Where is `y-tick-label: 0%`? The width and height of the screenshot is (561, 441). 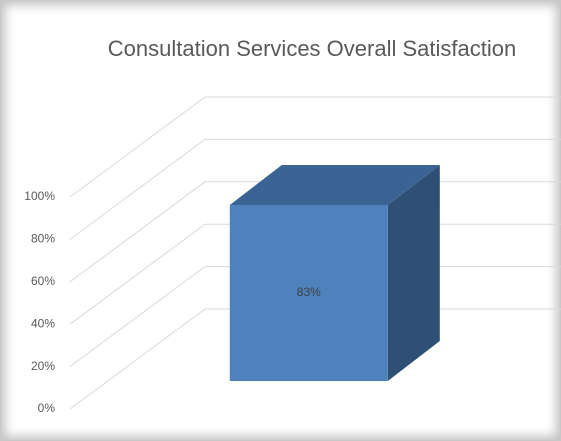 y-tick-label: 0% is located at coordinates (47, 408).